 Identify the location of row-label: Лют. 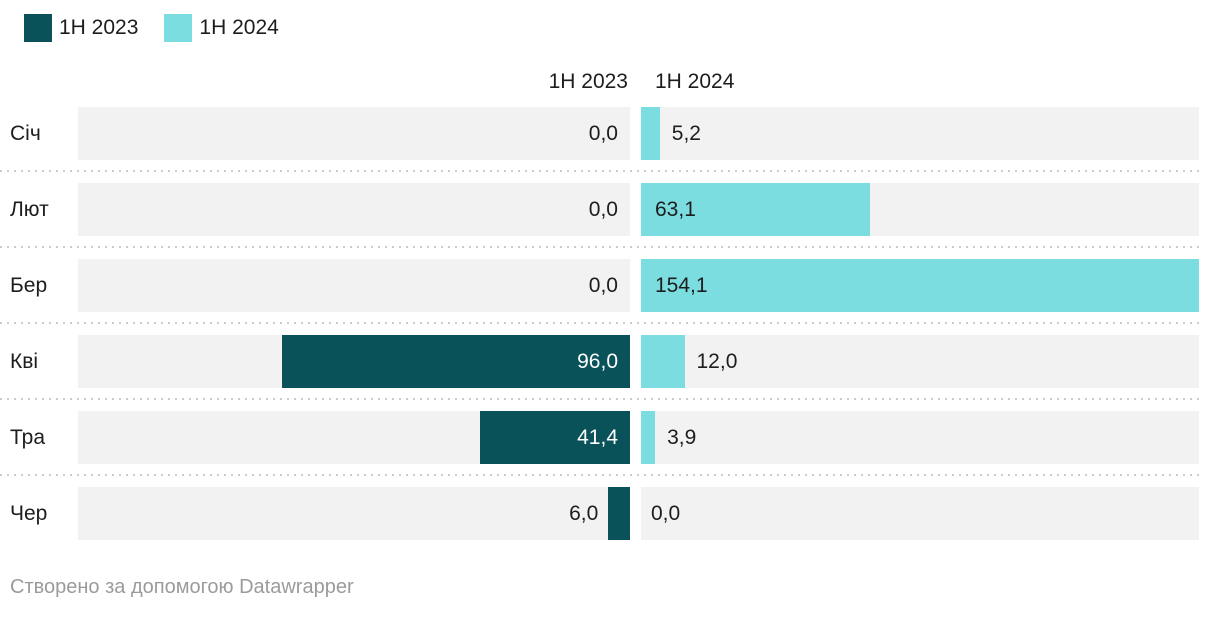
(29, 209).